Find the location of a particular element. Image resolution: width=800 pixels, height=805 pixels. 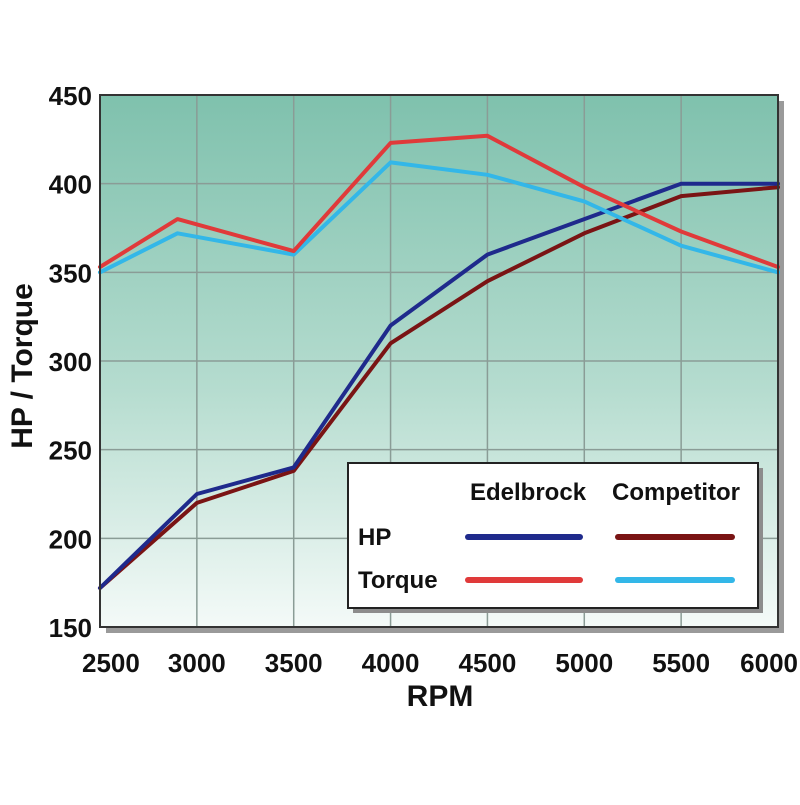

x-tick-label: 3500 is located at coordinates (294, 663).